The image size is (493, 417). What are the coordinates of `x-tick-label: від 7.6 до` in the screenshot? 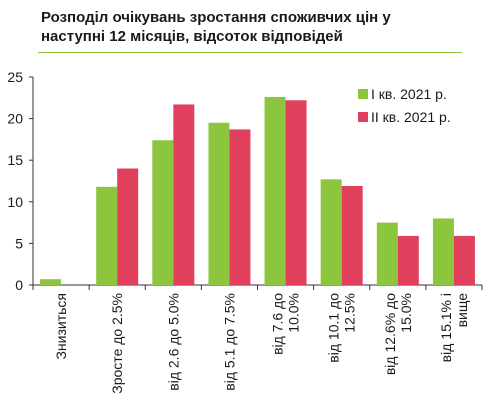 It's located at (278, 324).